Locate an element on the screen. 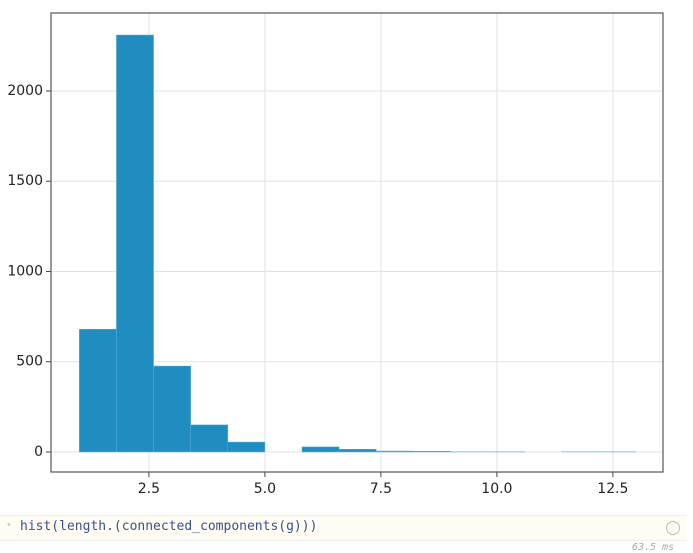 The width and height of the screenshot is (693, 553). runtime: 63.5 ms is located at coordinates (653, 547).